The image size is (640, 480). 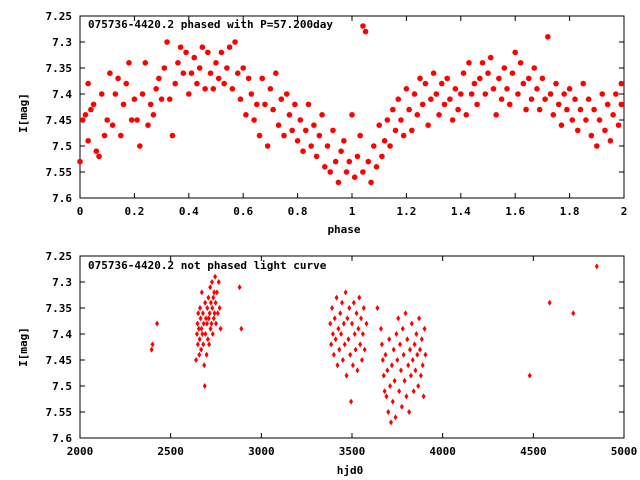 What do you see at coordinates (59, 308) in the screenshot?
I see `unphased-y-tick-label: 7.35` at bounding box center [59, 308].